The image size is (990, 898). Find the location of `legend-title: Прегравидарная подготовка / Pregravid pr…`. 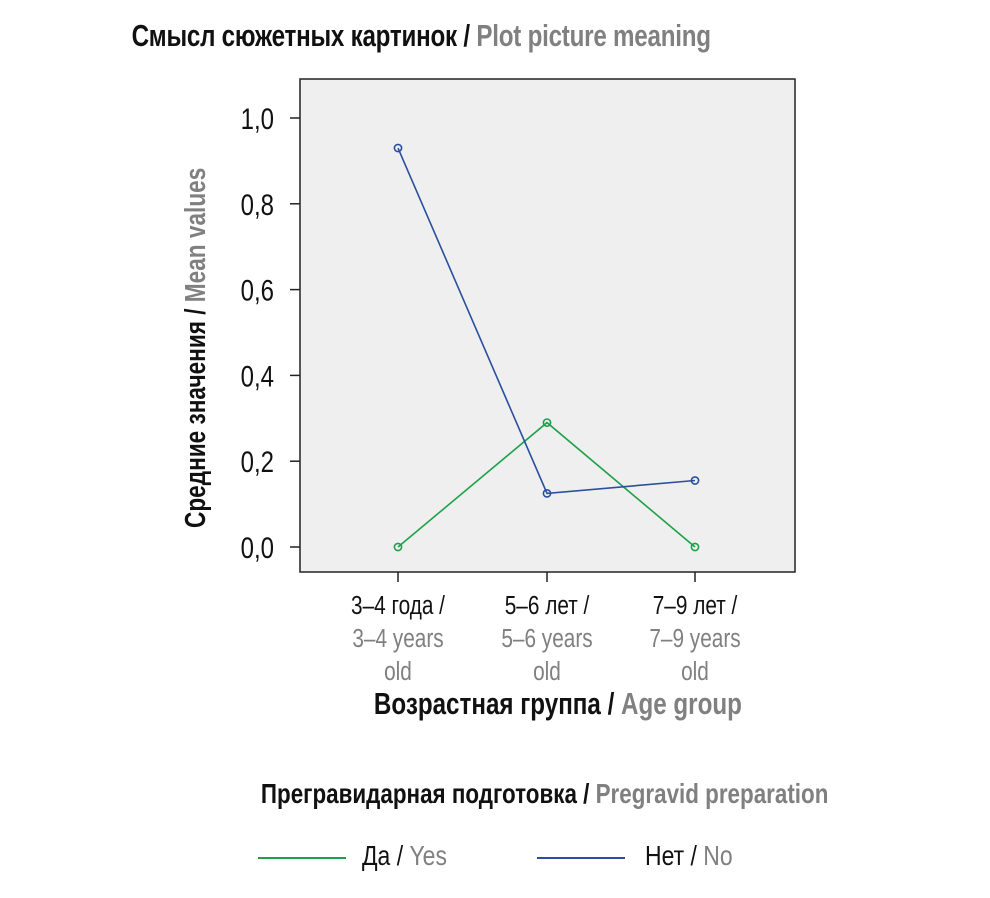

legend-title: Прегравидарная подготовка / Pregravid pr… is located at coordinates (545, 793).